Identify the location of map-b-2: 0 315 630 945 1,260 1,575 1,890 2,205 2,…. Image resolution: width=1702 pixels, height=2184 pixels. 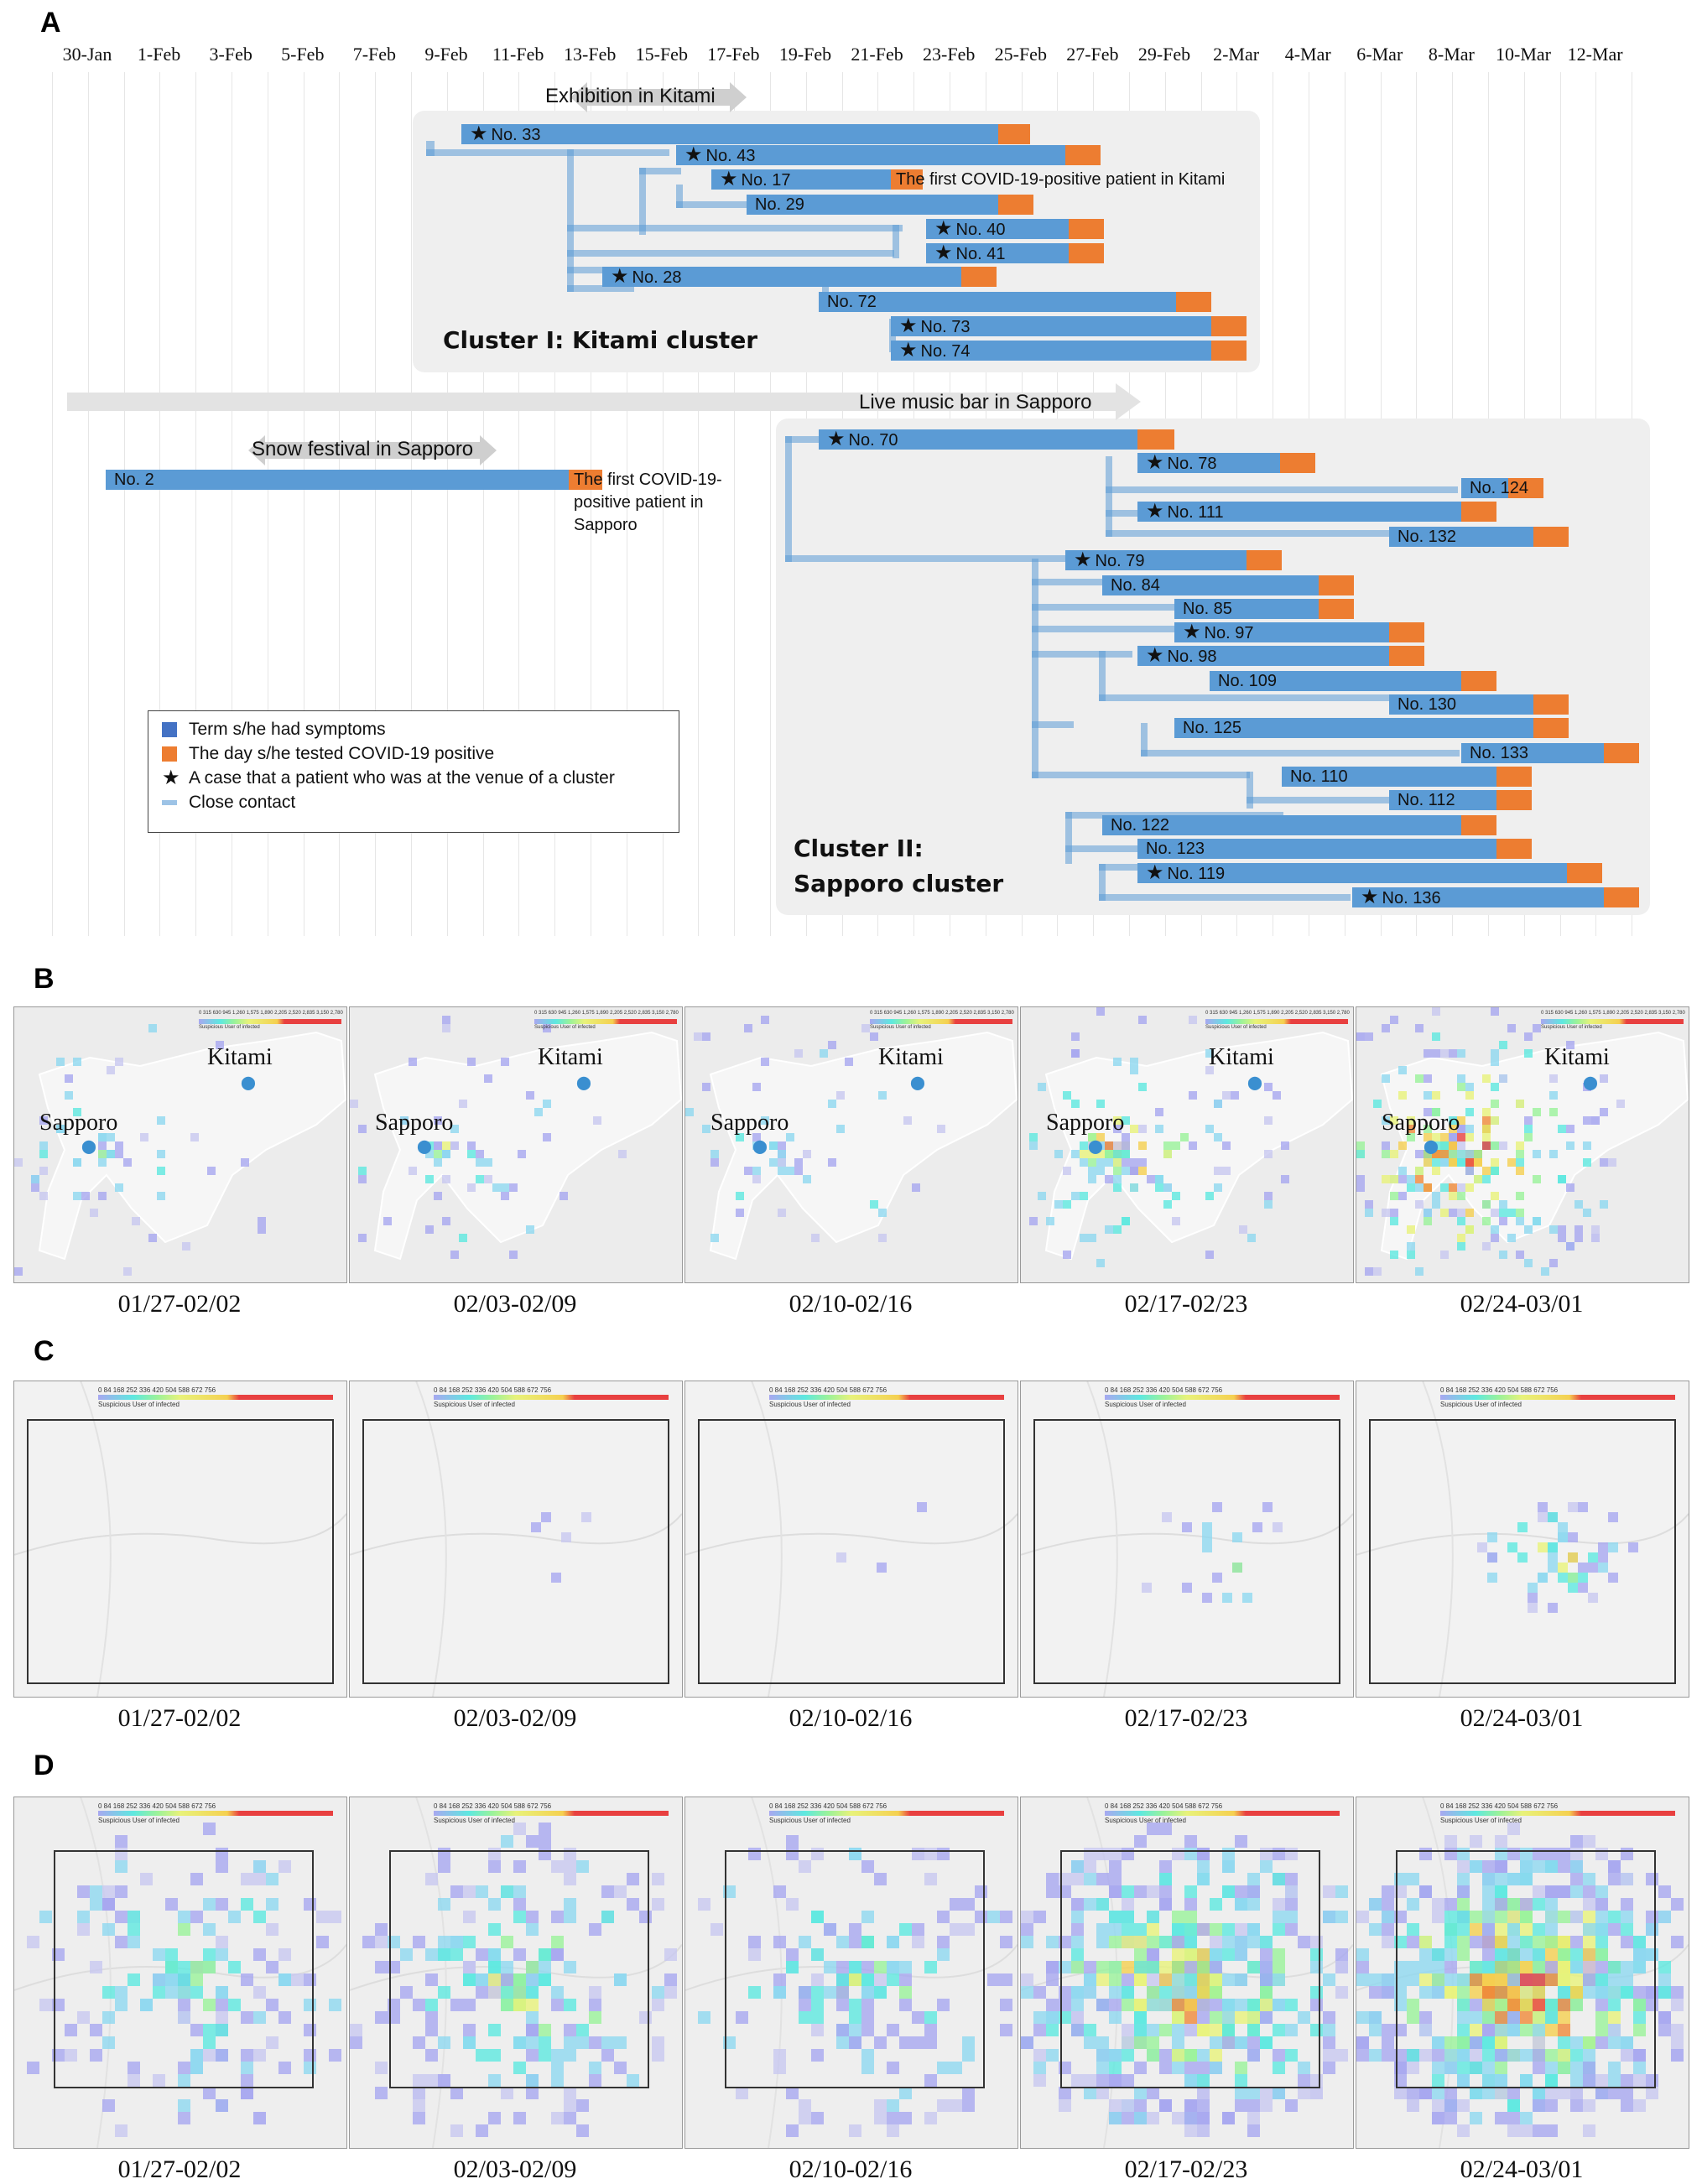
(851, 1144).